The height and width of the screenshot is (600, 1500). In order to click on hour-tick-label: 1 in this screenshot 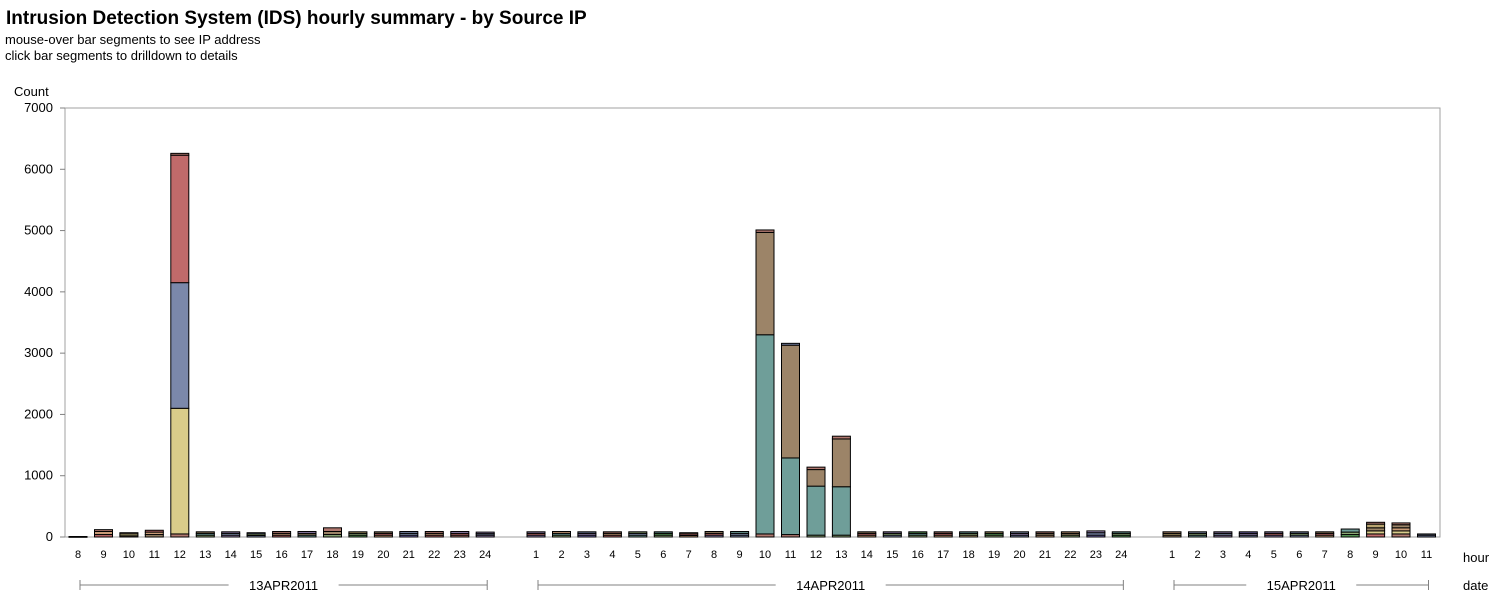, I will do `click(536, 555)`.